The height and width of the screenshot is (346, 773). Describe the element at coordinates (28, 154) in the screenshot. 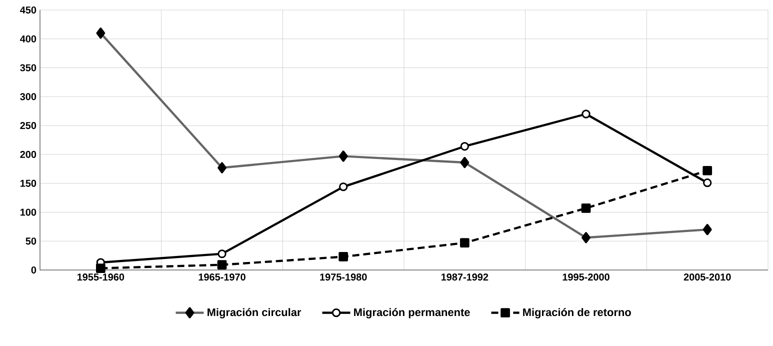

I see `y-tick-label: 200` at that location.